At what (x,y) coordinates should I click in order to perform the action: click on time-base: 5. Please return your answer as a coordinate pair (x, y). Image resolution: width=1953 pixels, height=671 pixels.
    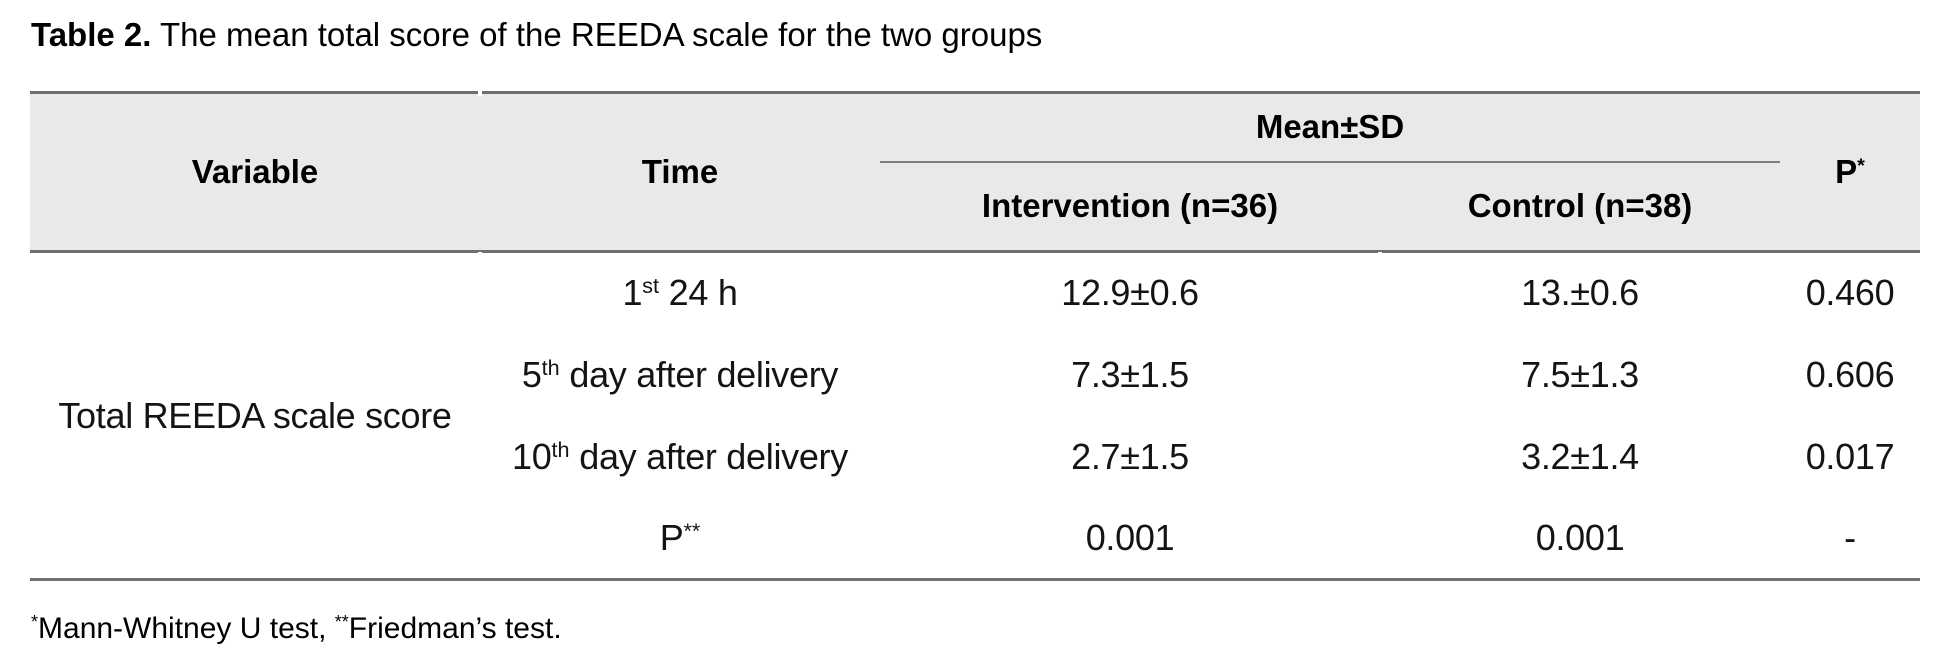
    Looking at the image, I should click on (531, 374).